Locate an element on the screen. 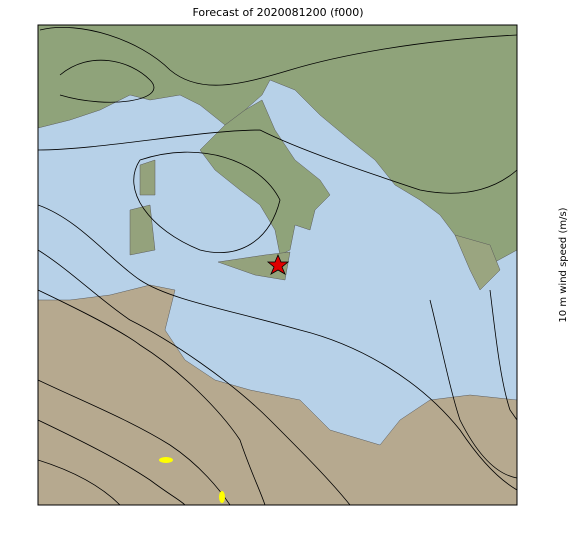 This screenshot has height=533, width=576. colorbar-label: 10 m wind speed (m/s) is located at coordinates (563, 264).